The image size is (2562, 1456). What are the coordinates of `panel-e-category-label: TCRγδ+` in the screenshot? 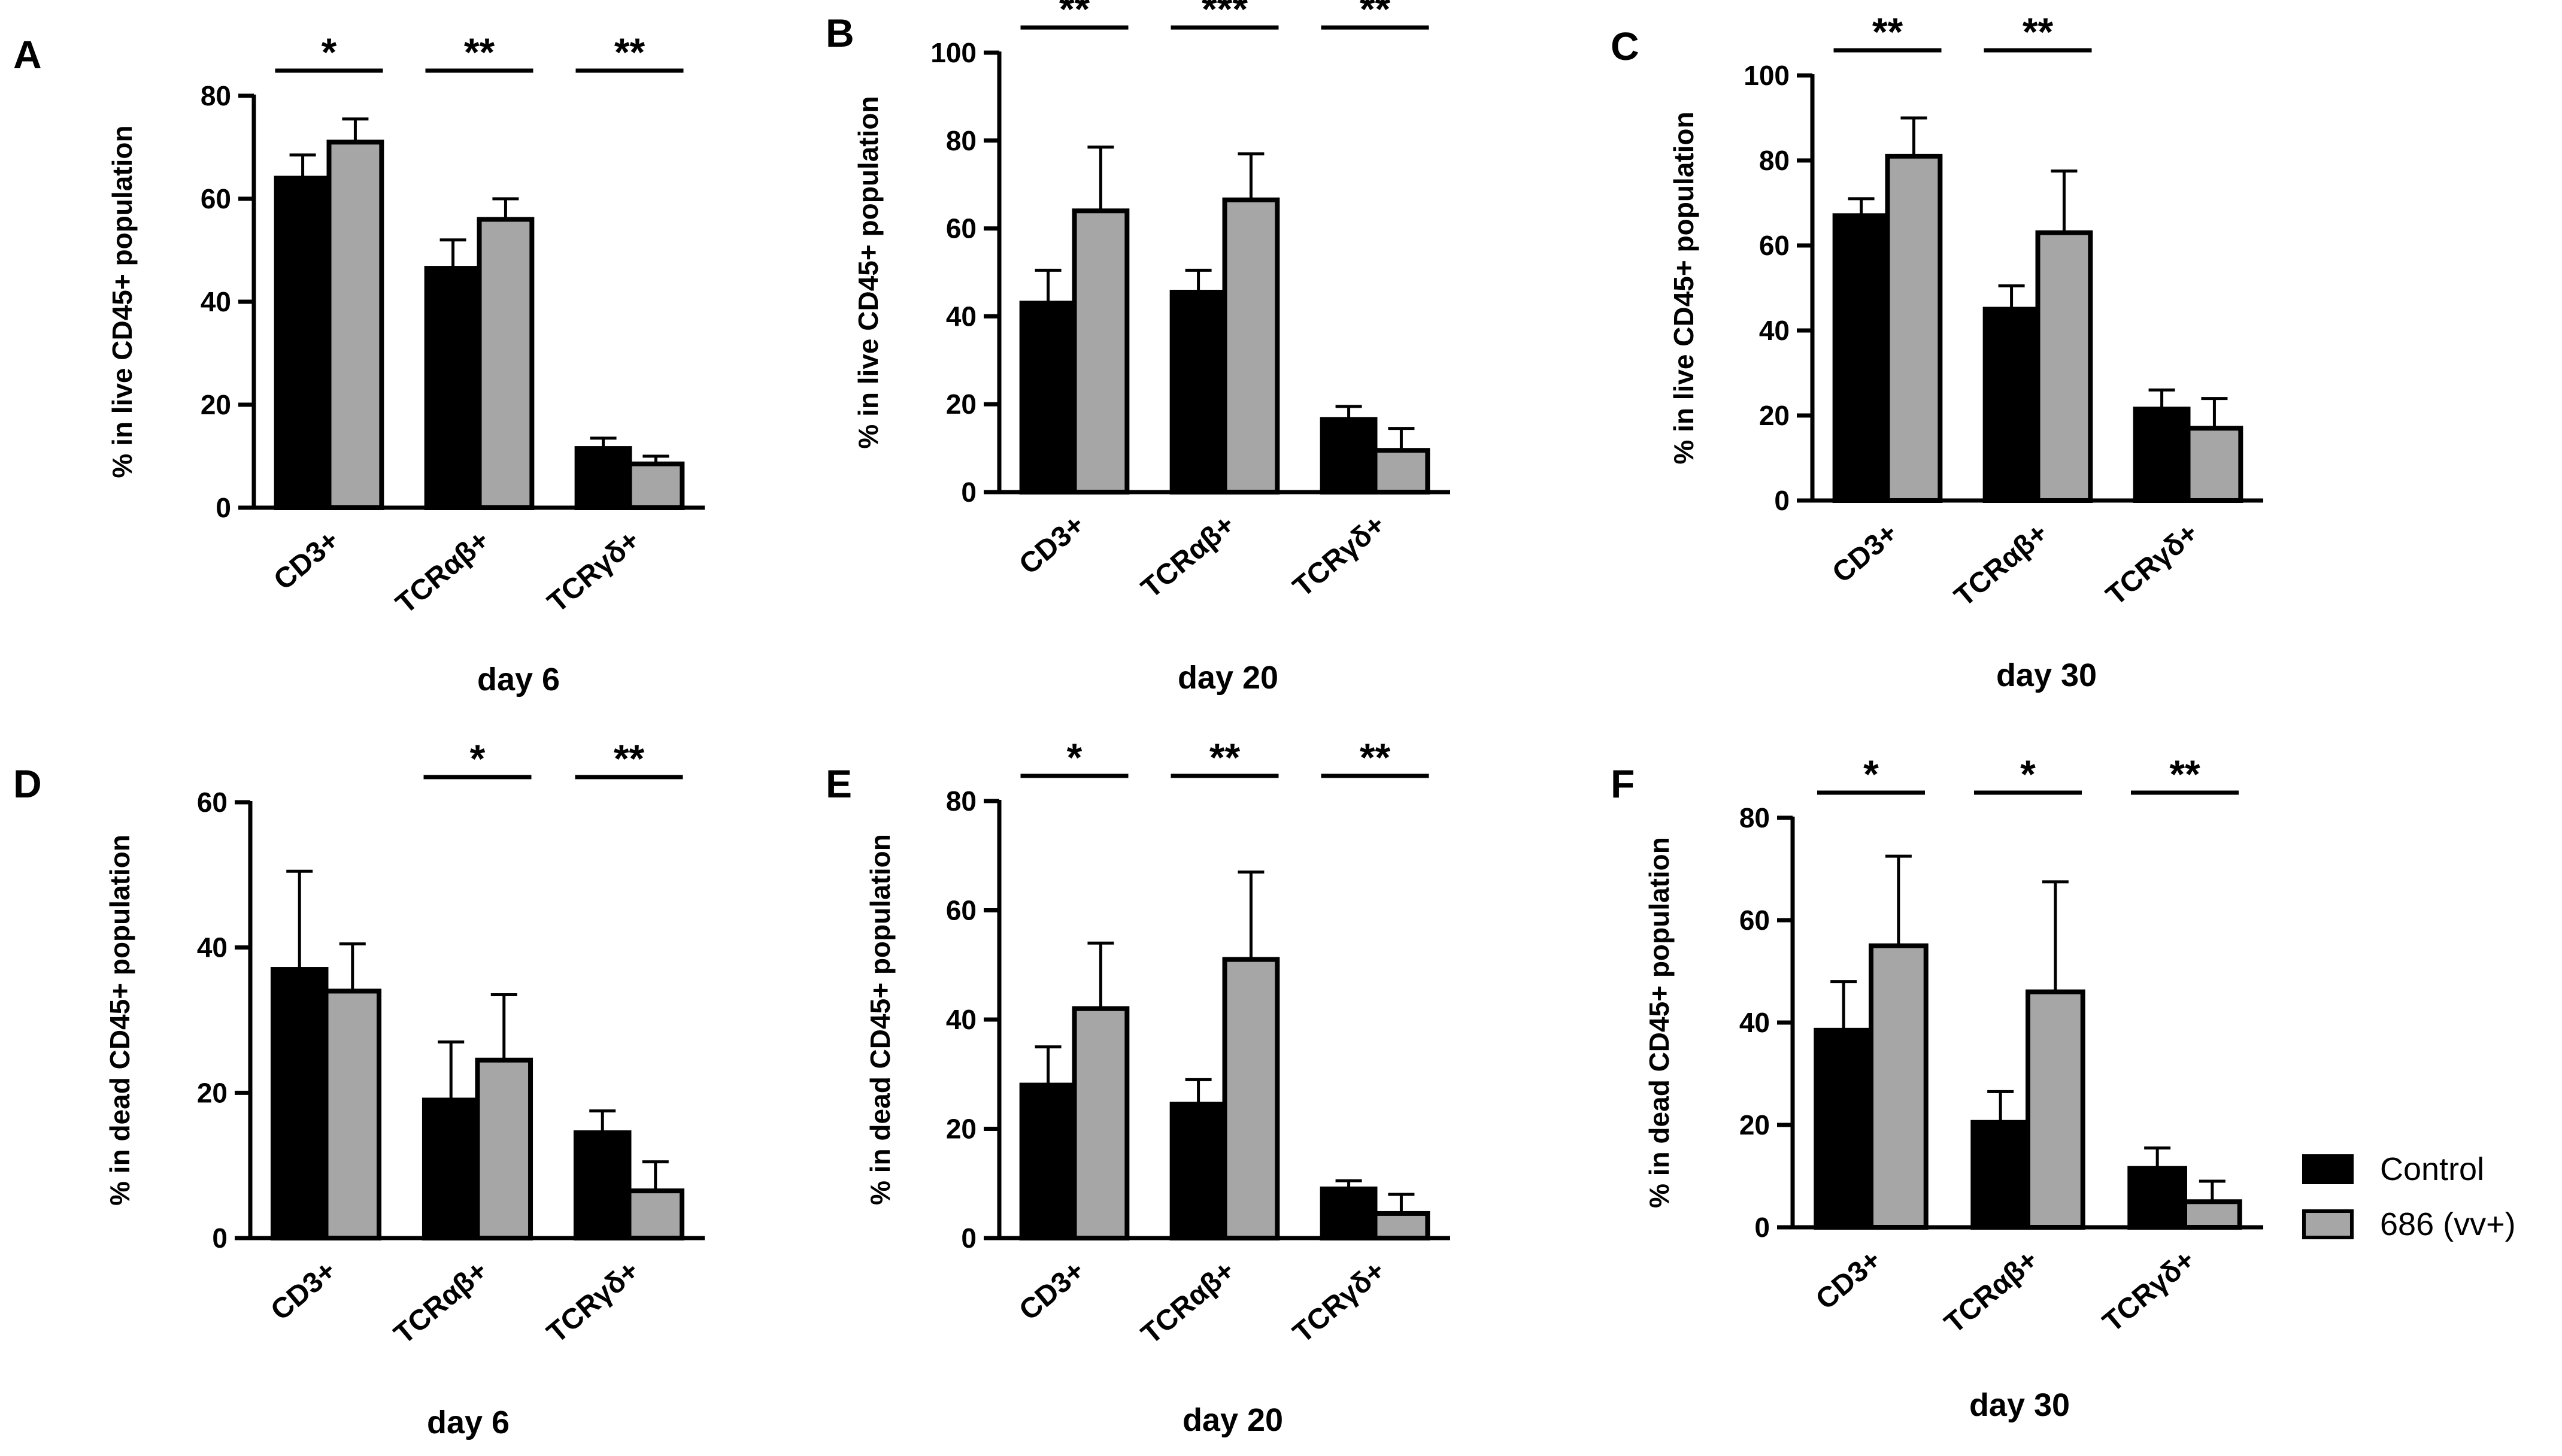 It's located at (1339, 1302).